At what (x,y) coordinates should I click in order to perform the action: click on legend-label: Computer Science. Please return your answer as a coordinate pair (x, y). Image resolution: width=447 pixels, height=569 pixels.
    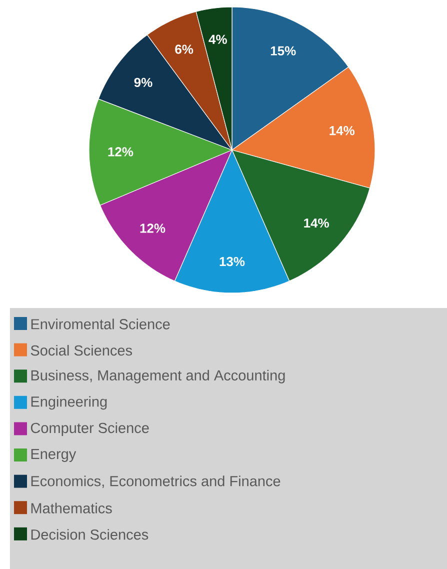
    Looking at the image, I should click on (89, 429).